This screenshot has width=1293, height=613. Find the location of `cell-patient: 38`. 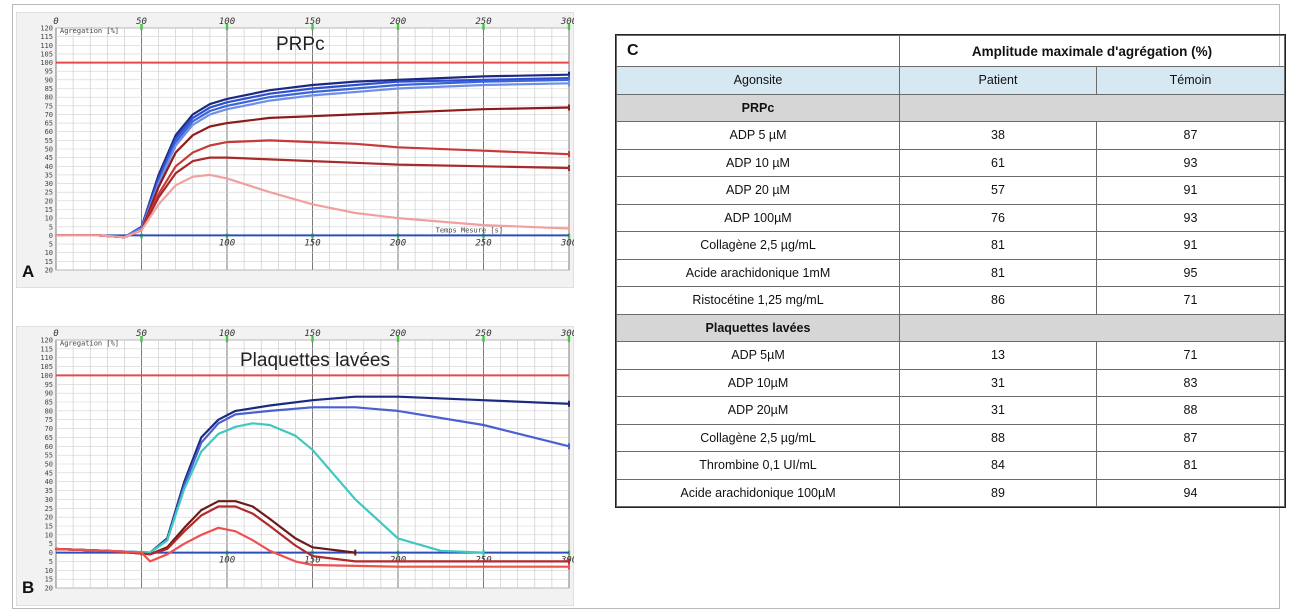

cell-patient: 38 is located at coordinates (998, 135).